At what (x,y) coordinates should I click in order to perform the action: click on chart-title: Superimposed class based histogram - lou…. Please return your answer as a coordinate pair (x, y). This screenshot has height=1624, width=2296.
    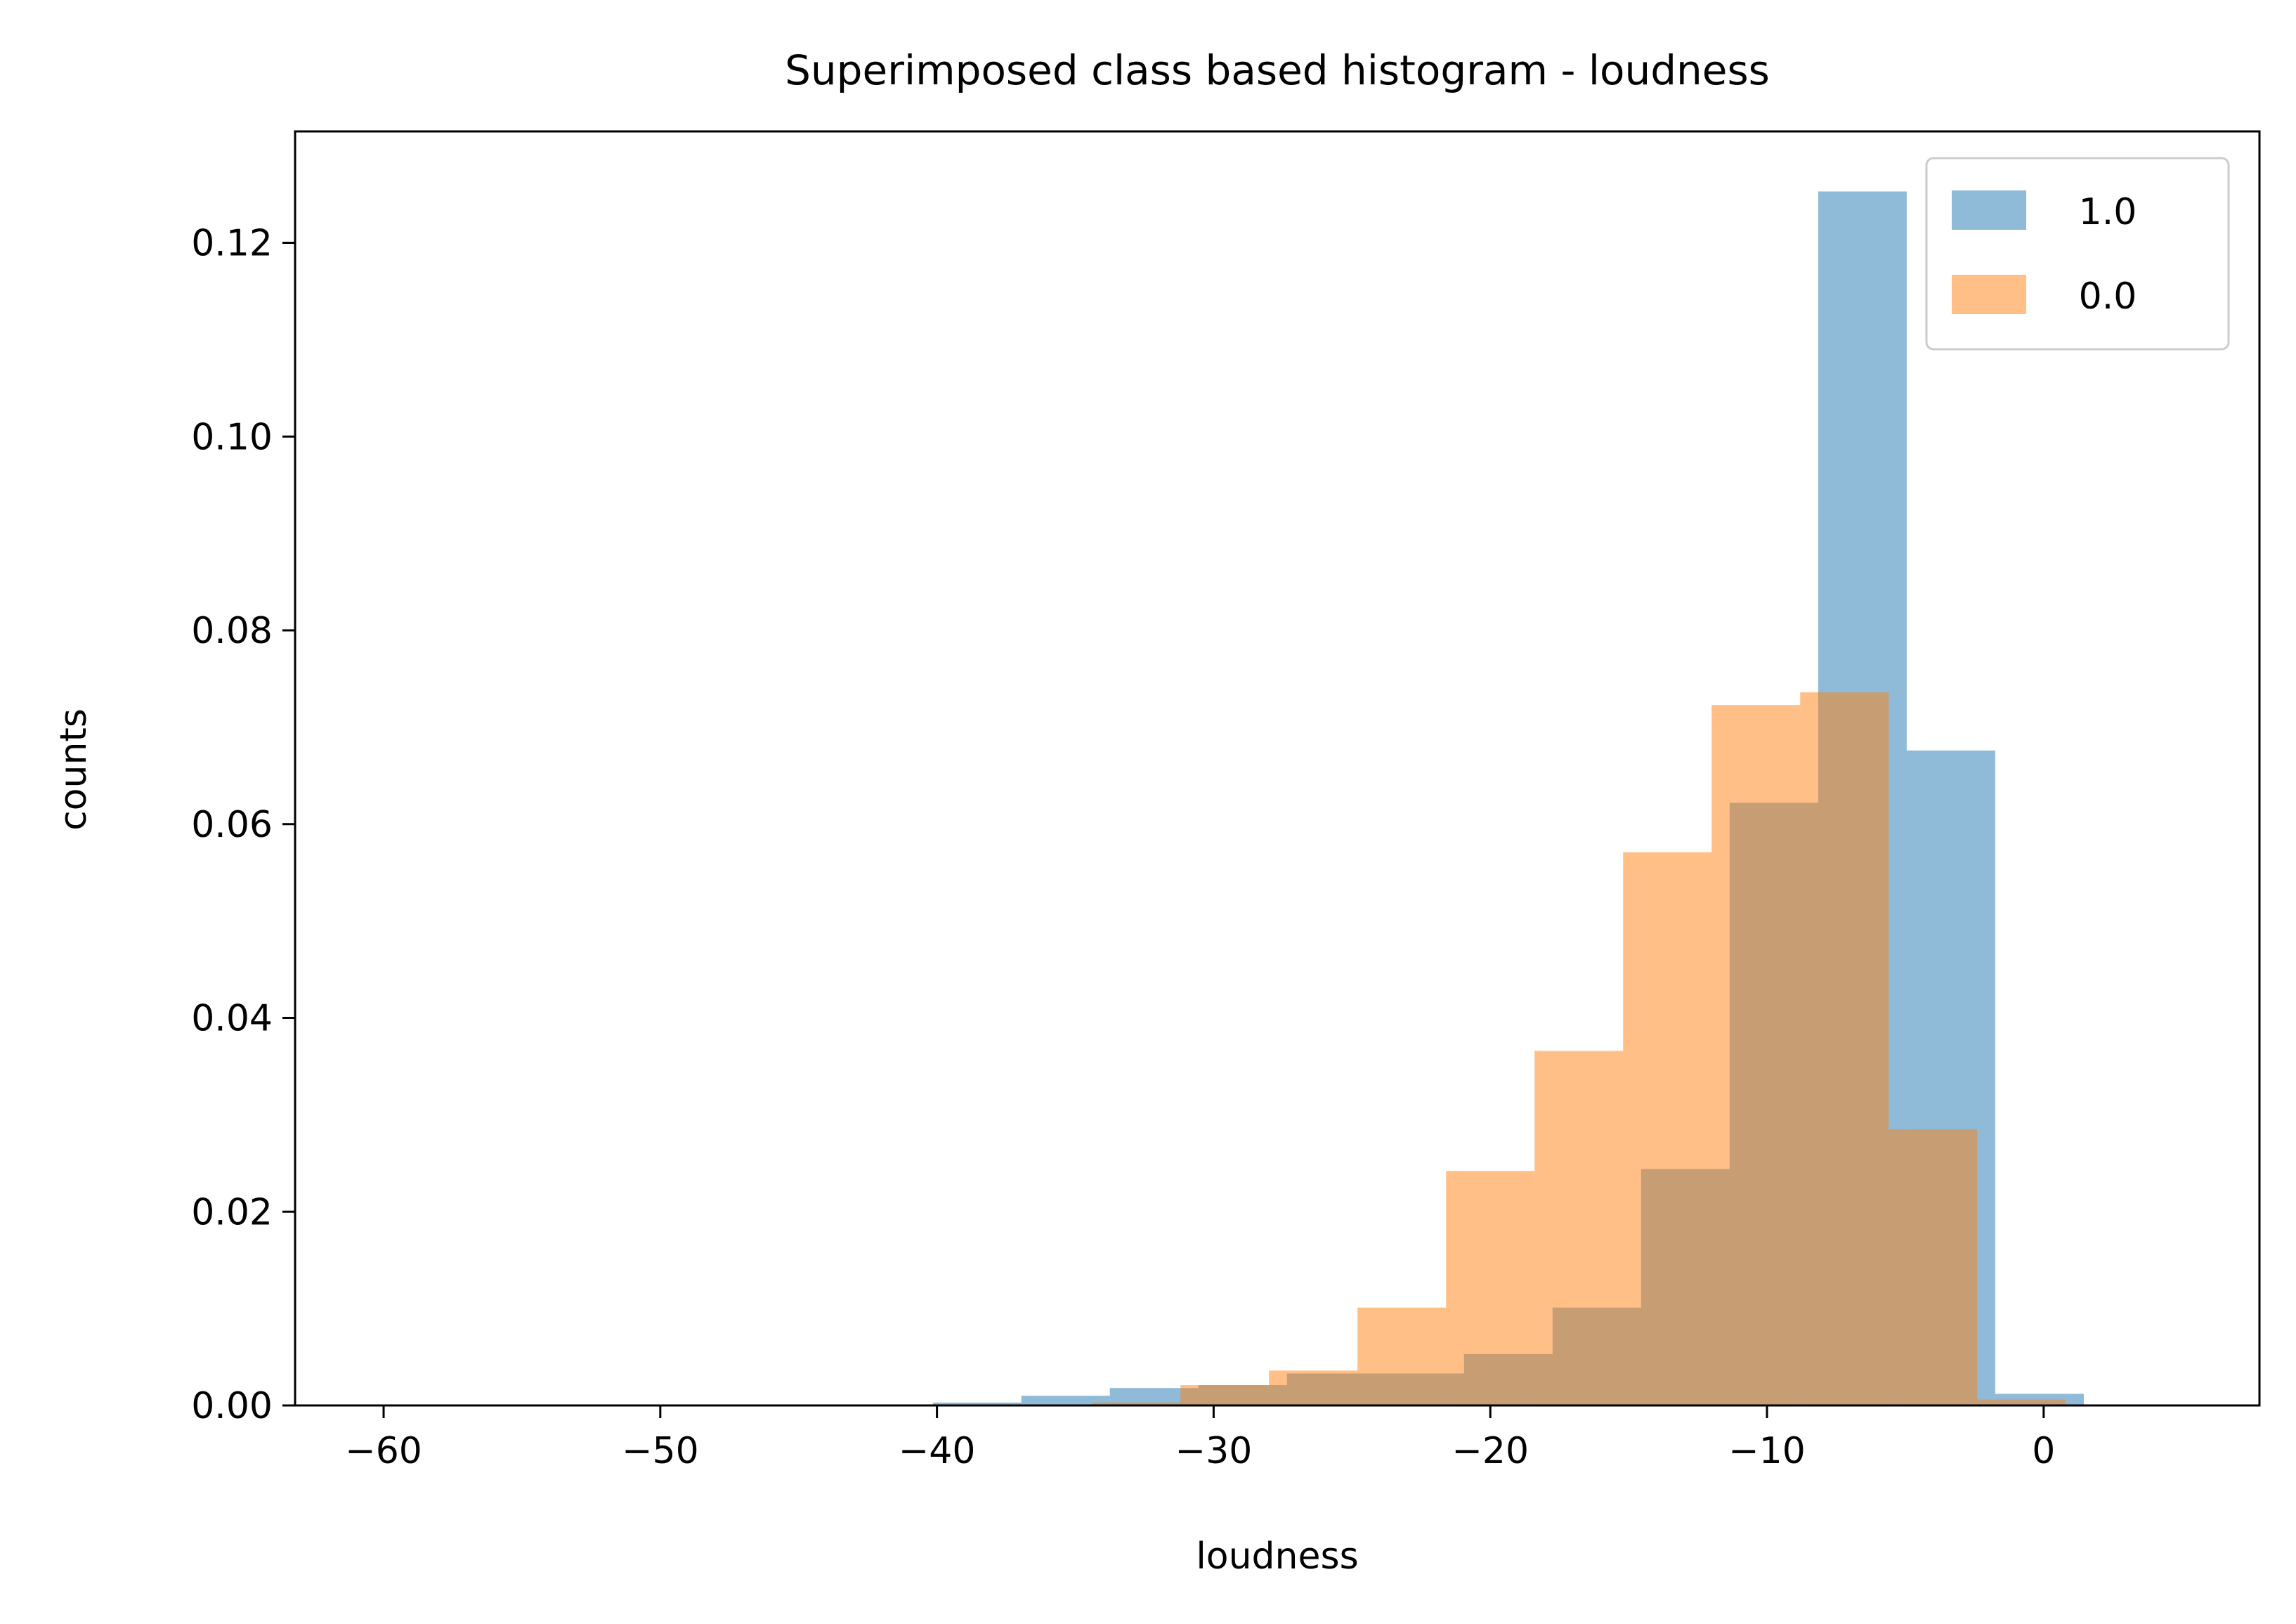
    Looking at the image, I should click on (1277, 70).